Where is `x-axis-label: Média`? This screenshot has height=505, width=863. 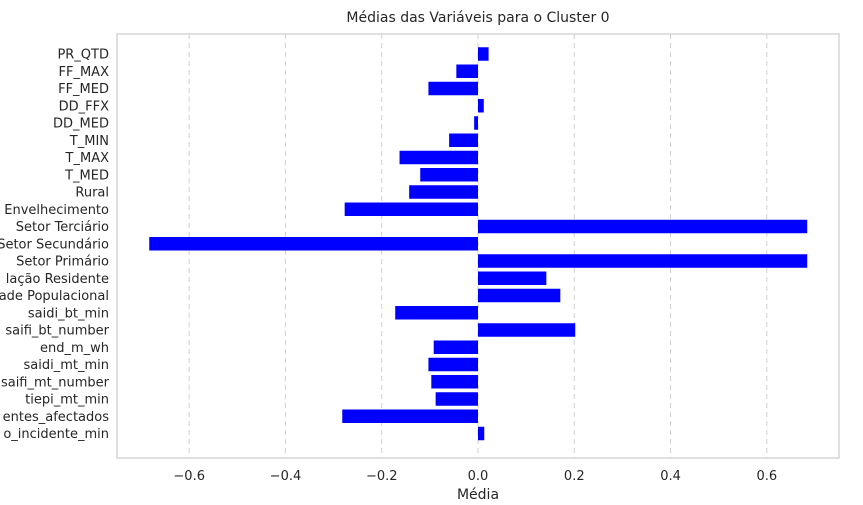
x-axis-label: Média is located at coordinates (478, 495).